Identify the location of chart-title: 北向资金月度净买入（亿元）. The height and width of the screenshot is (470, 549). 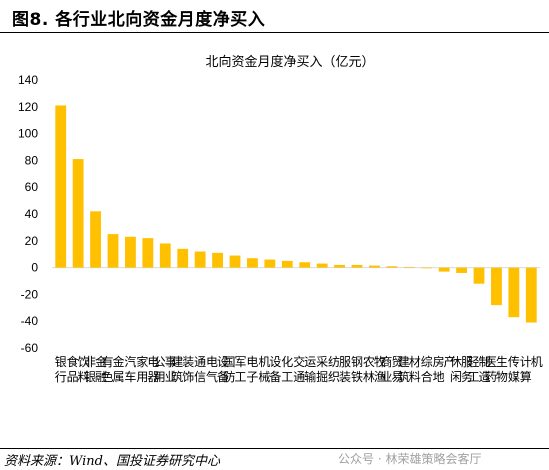
(289, 62).